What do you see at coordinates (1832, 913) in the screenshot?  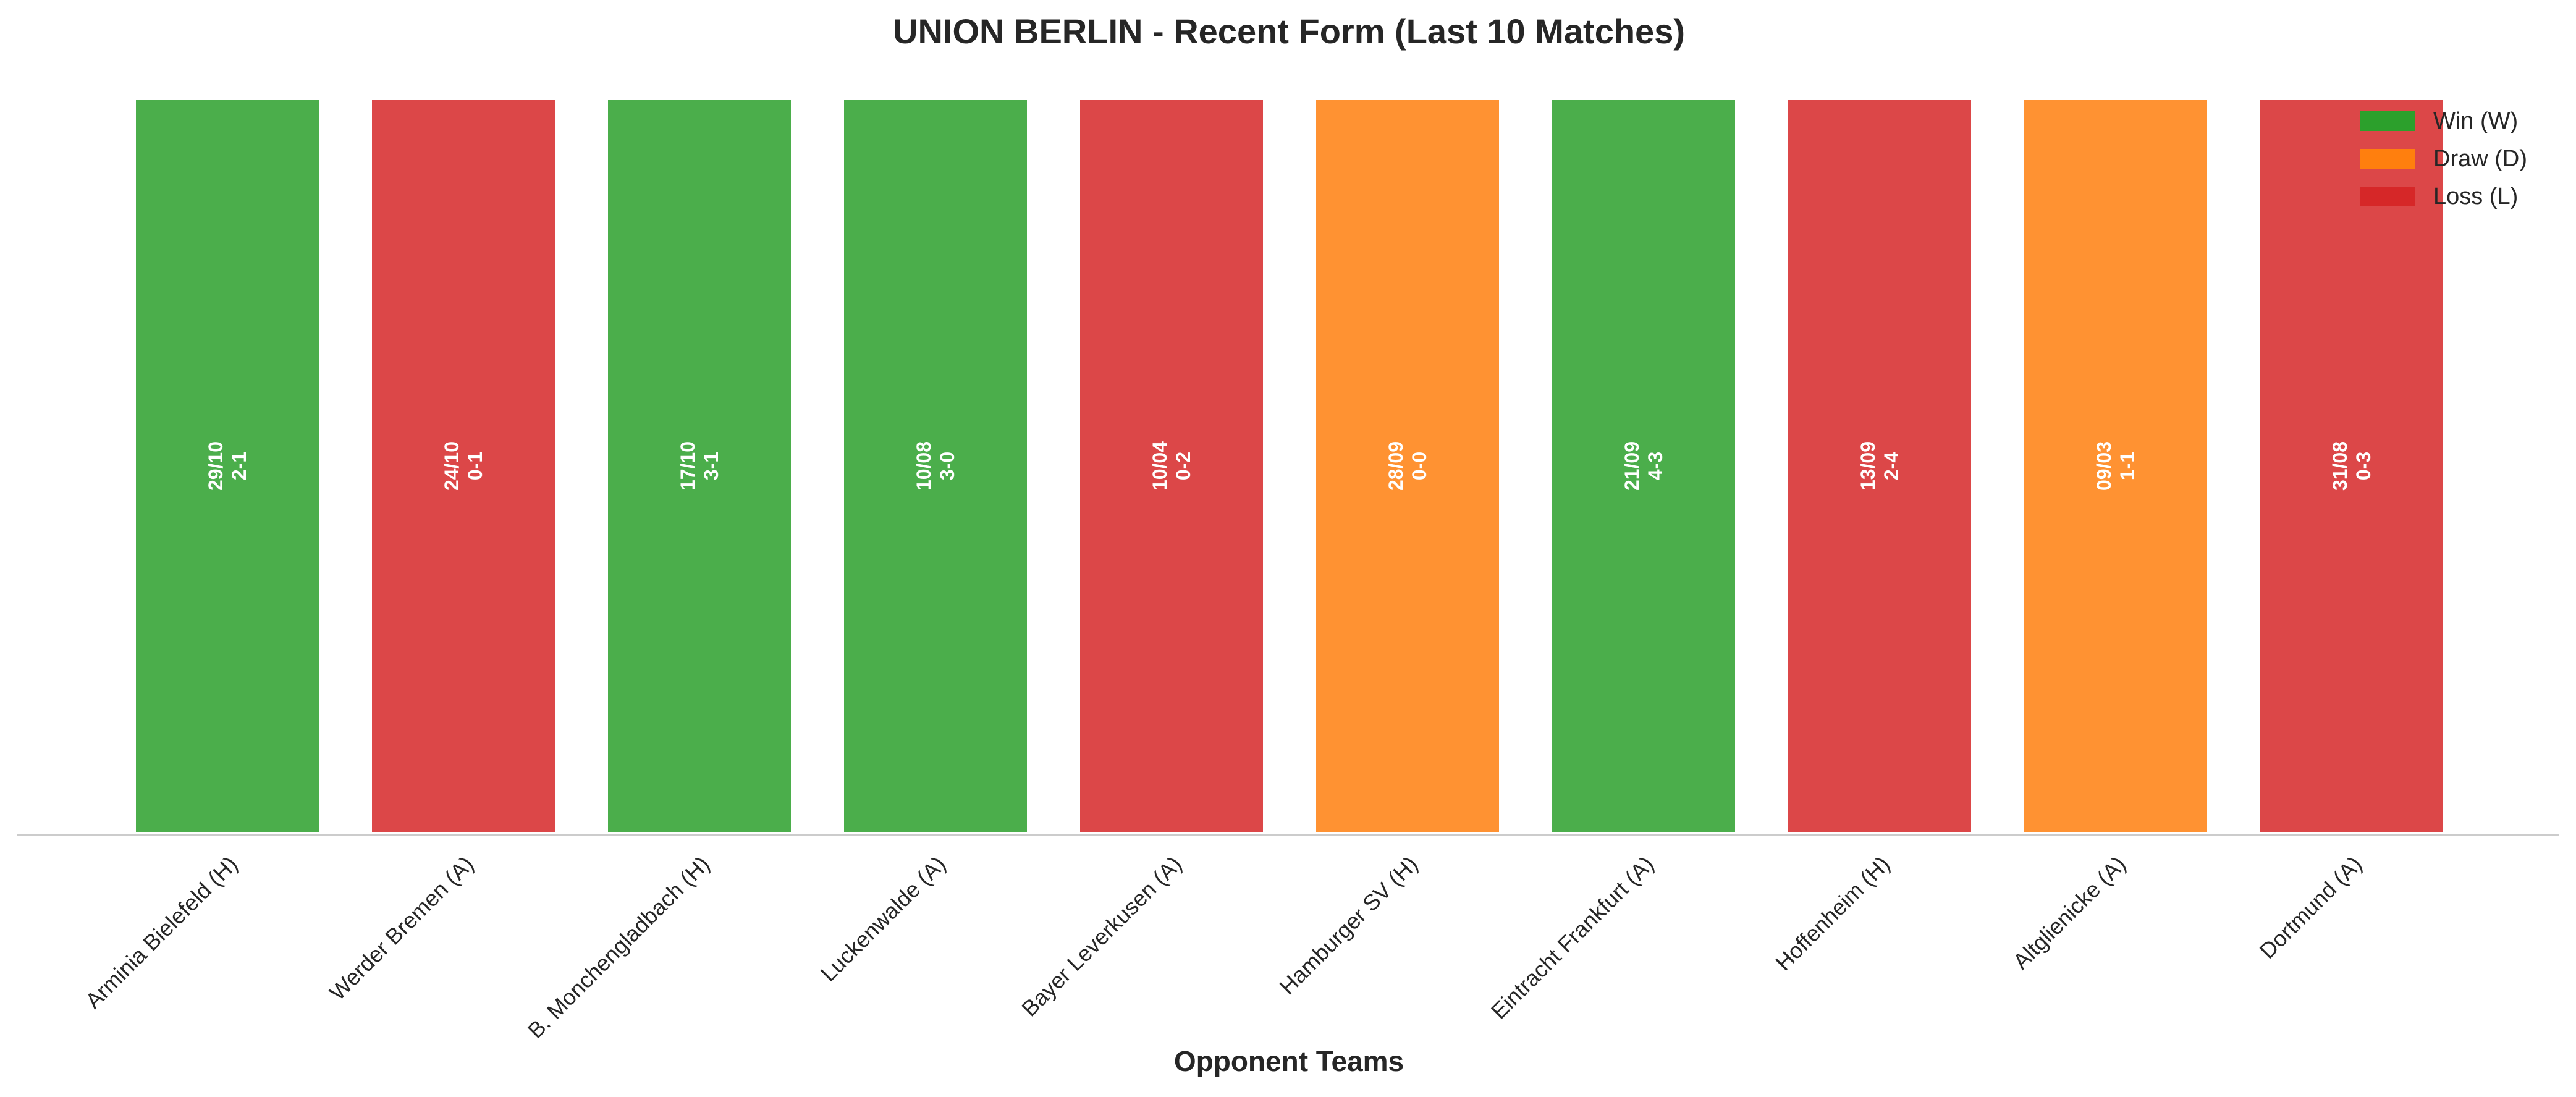 I see `x-tick-label: Hoffenheim (H)` at bounding box center [1832, 913].